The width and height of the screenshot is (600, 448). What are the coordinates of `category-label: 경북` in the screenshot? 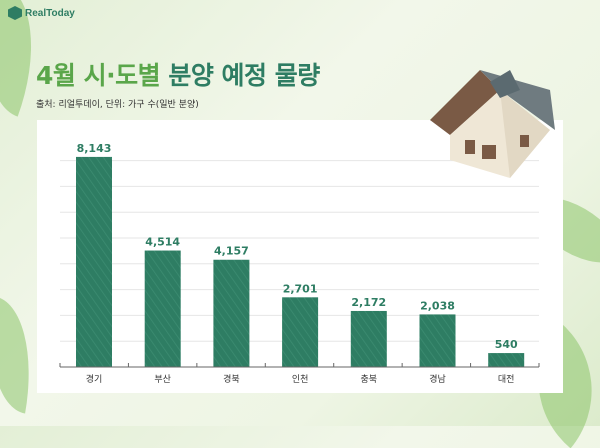 It's located at (231, 379).